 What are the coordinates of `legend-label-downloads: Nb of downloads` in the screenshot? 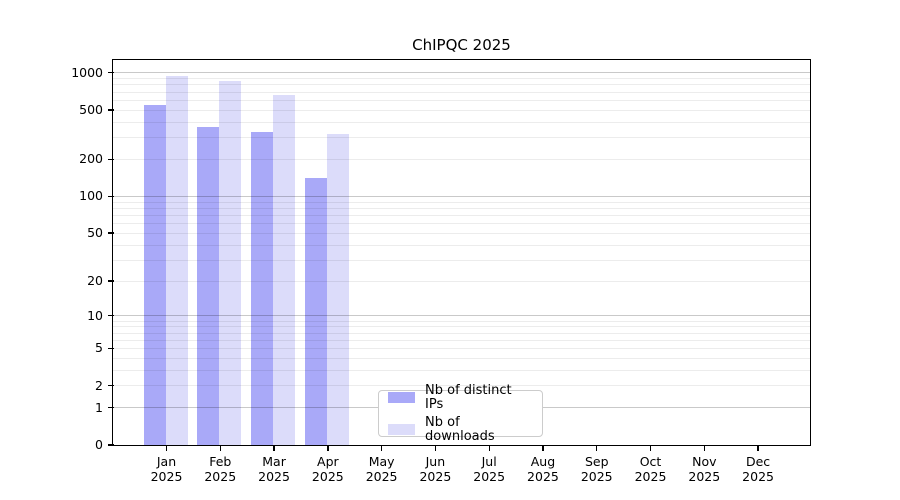 It's located at (460, 429).